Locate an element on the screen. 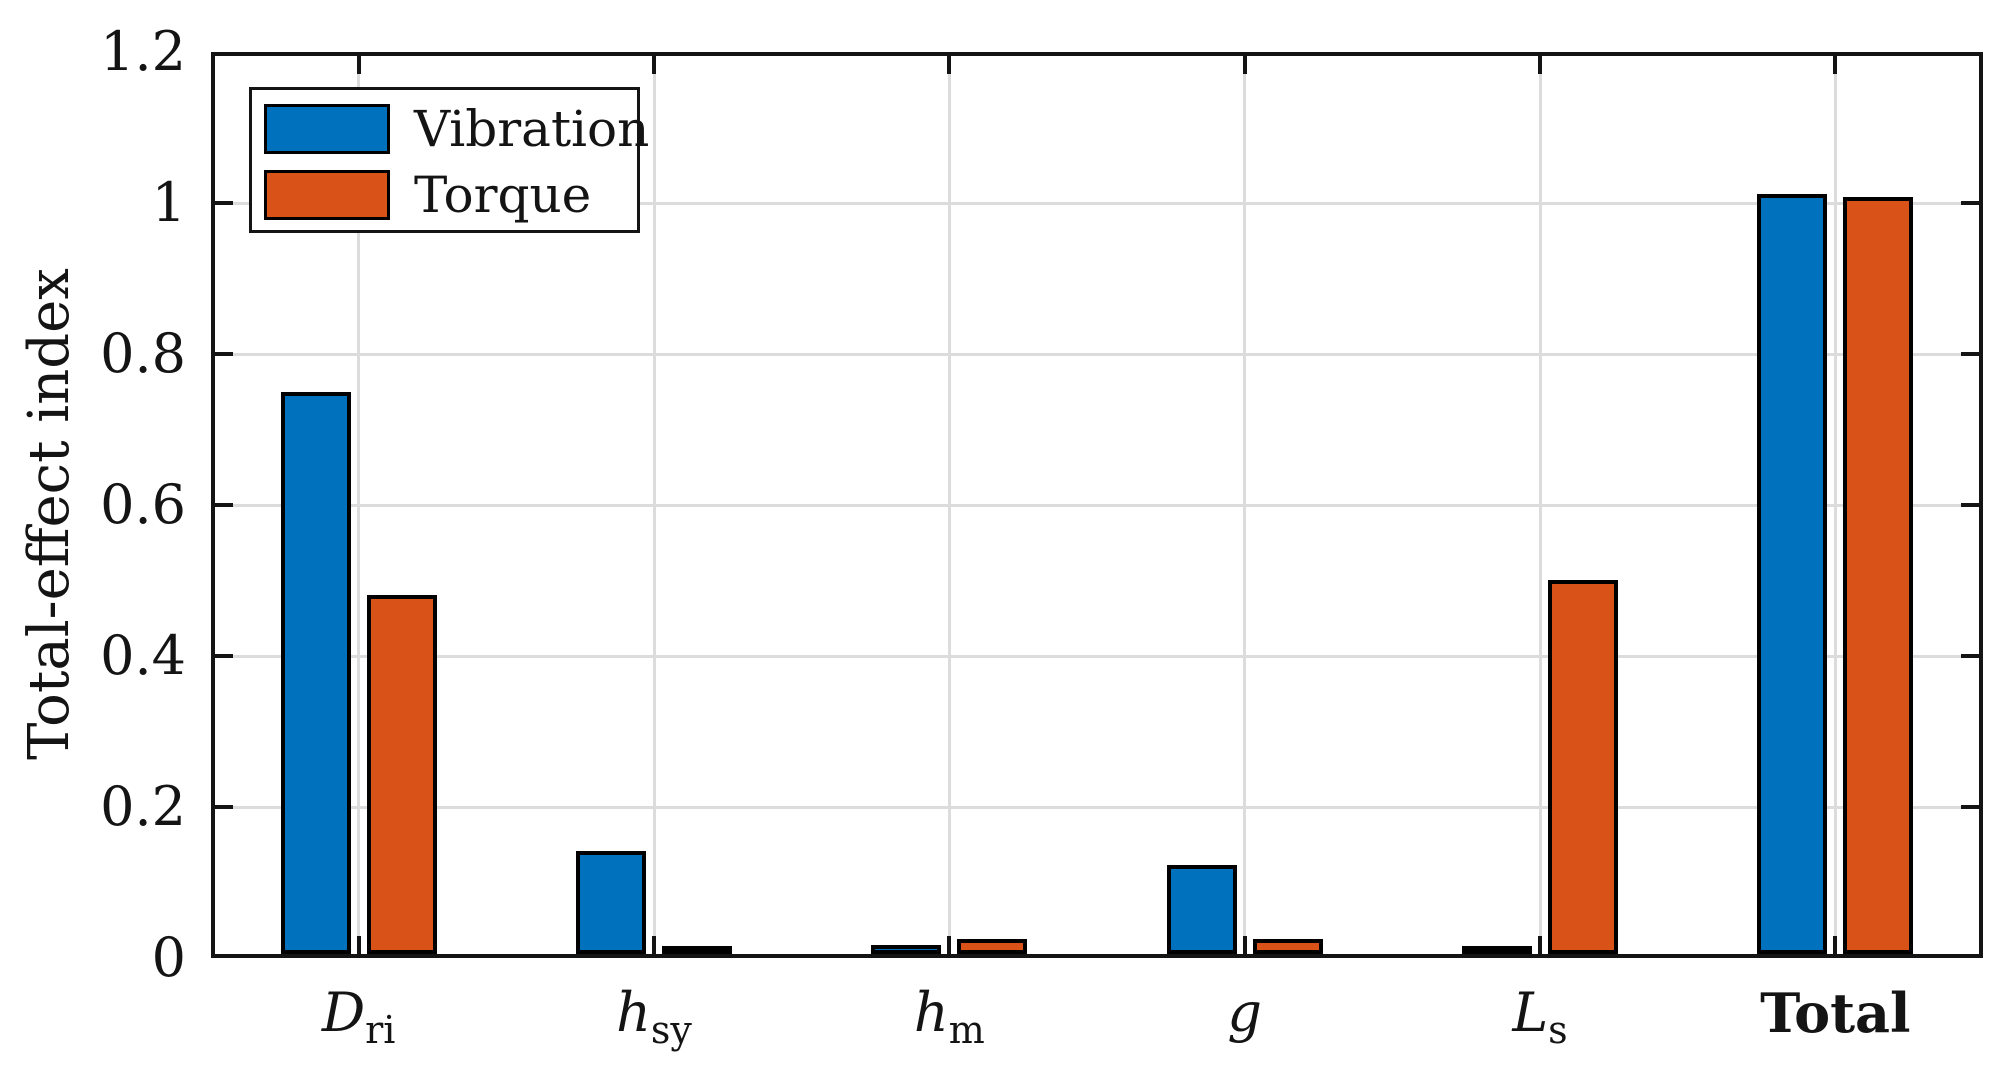  bar-vibration-g is located at coordinates (1201, 909).